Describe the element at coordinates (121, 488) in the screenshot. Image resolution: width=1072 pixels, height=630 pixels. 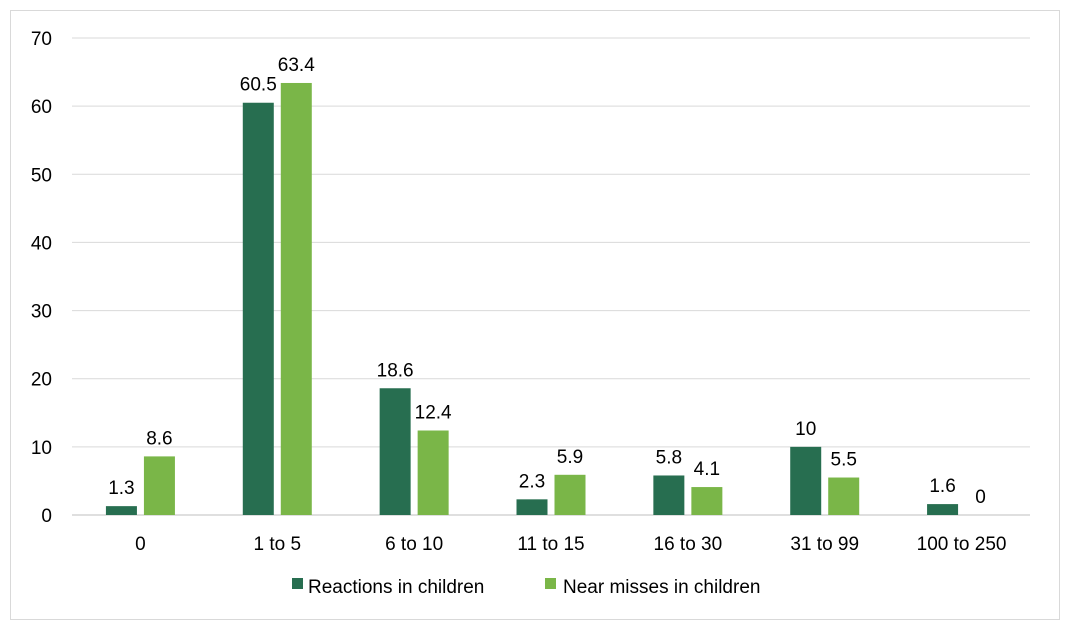
I see `data-label: 1.3` at that location.